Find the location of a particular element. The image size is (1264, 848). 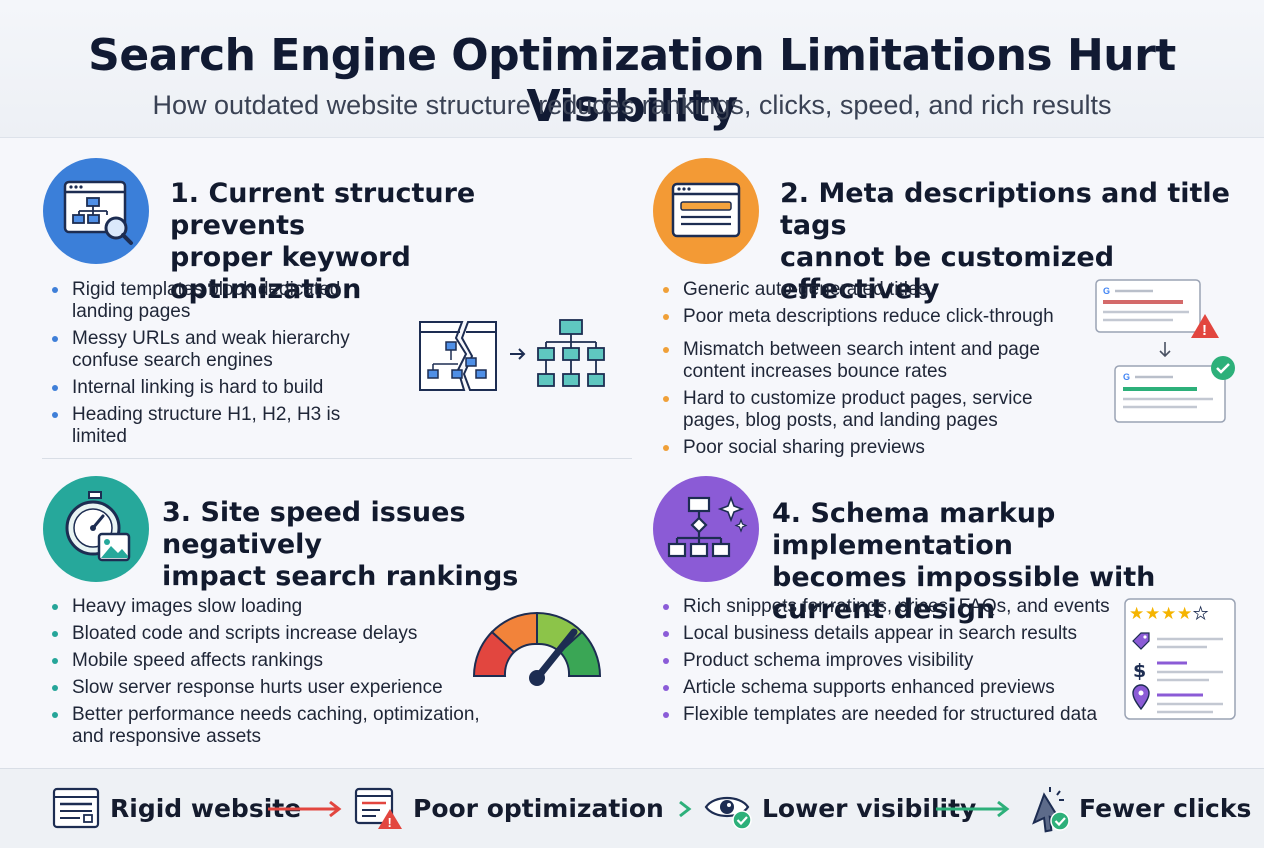

section-2-title-line2: cannot be customized effectively is located at coordinates (947, 273).